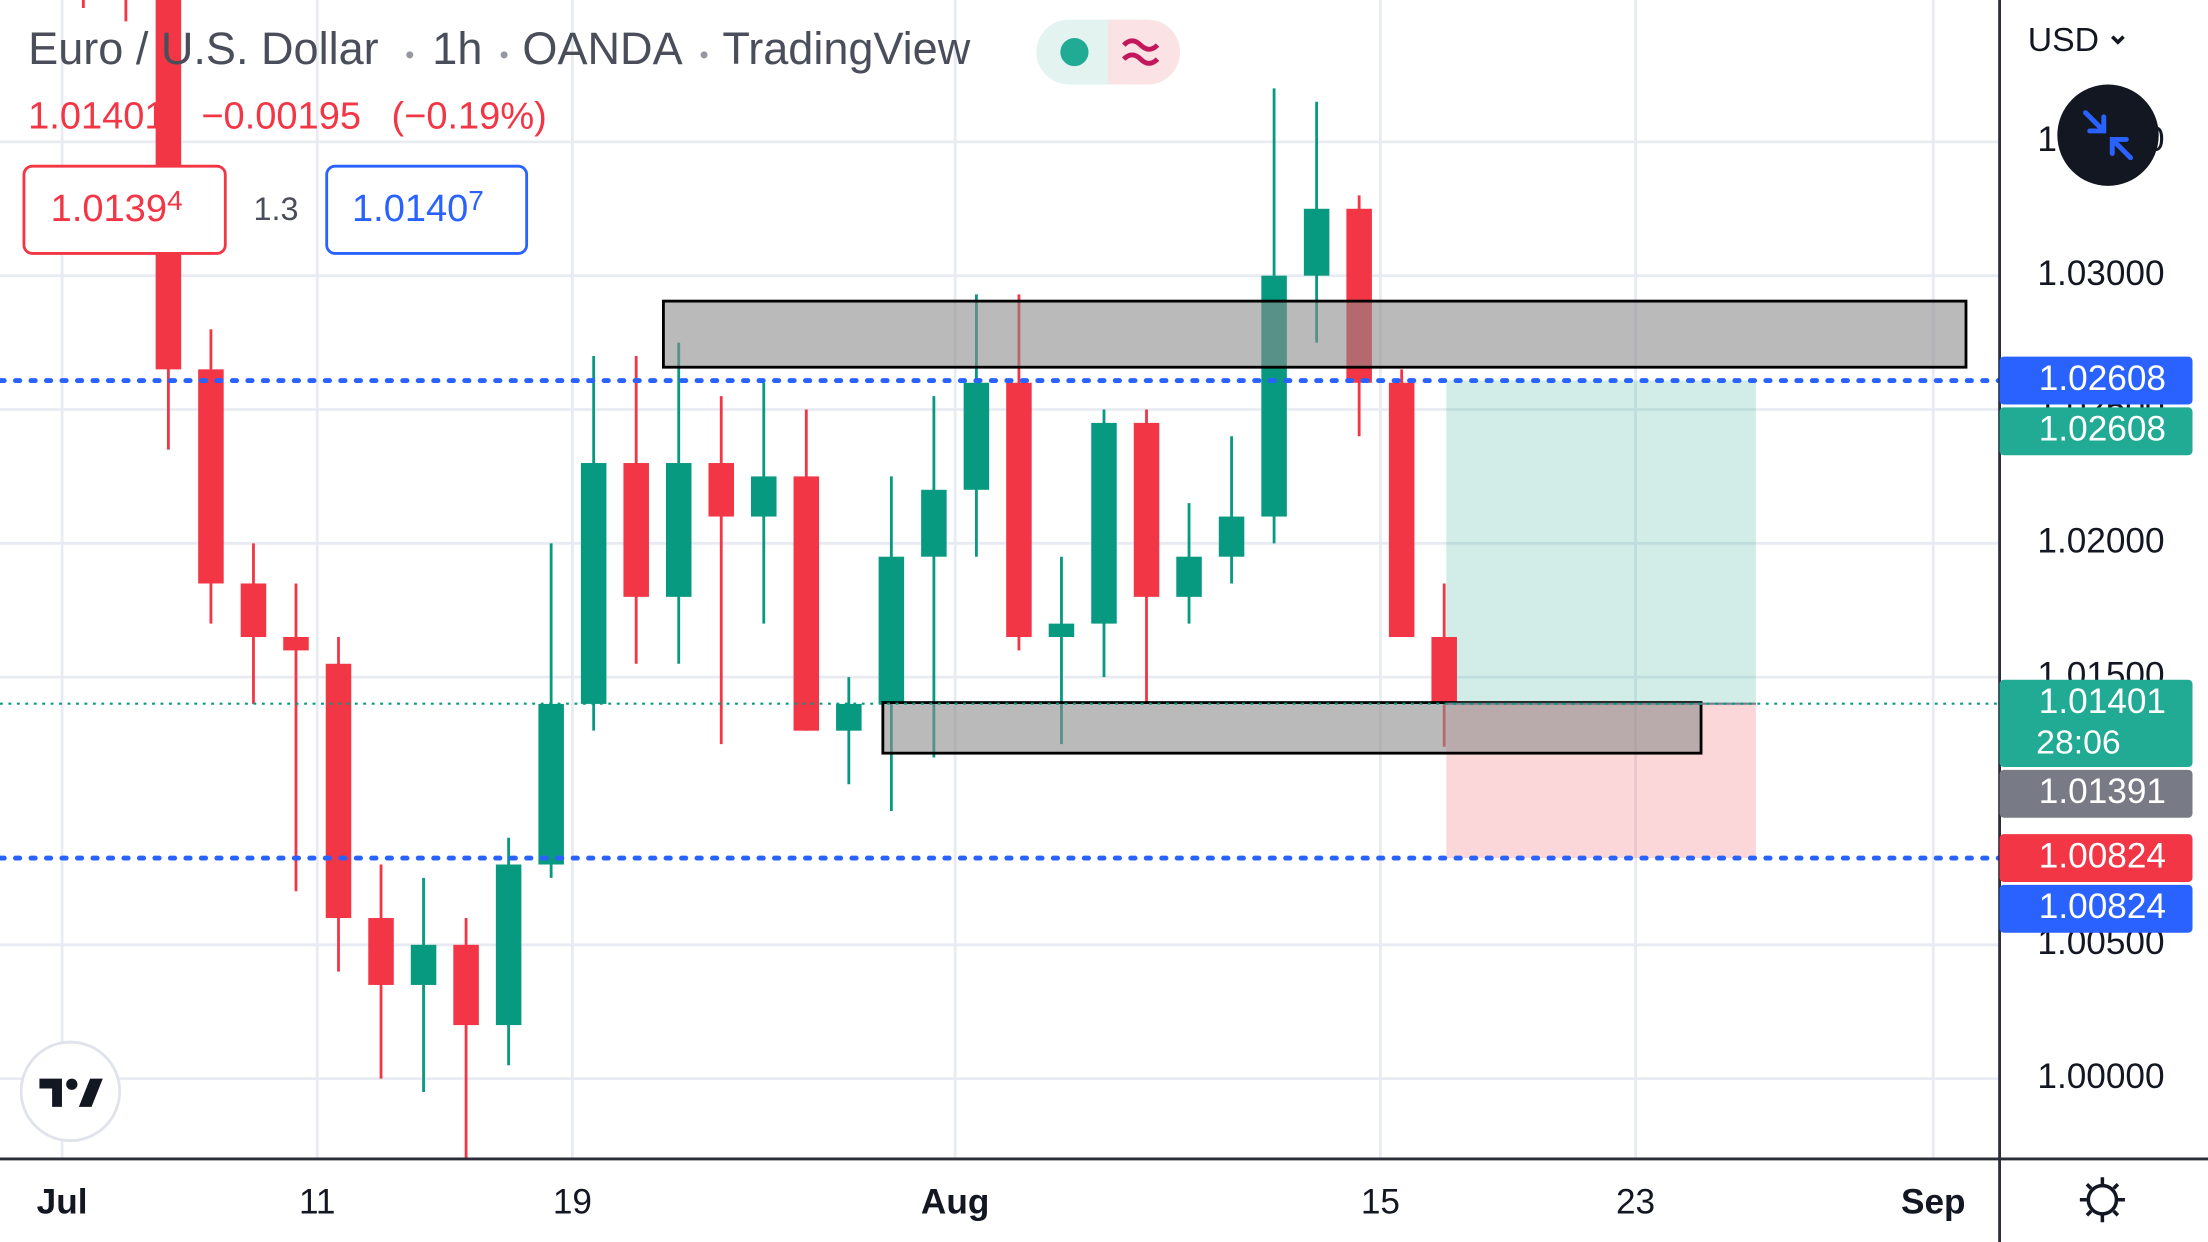 This screenshot has width=2208, height=1242. I want to click on toggle-bg, so click(2108, 135).